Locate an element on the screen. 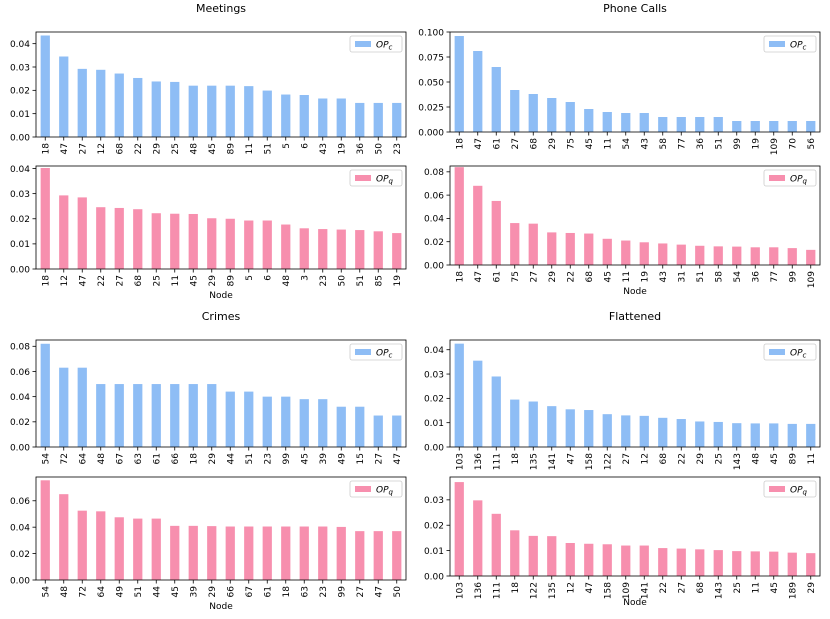 This screenshot has height=619, width=830. chart-title: Flattened is located at coordinates (635, 316).